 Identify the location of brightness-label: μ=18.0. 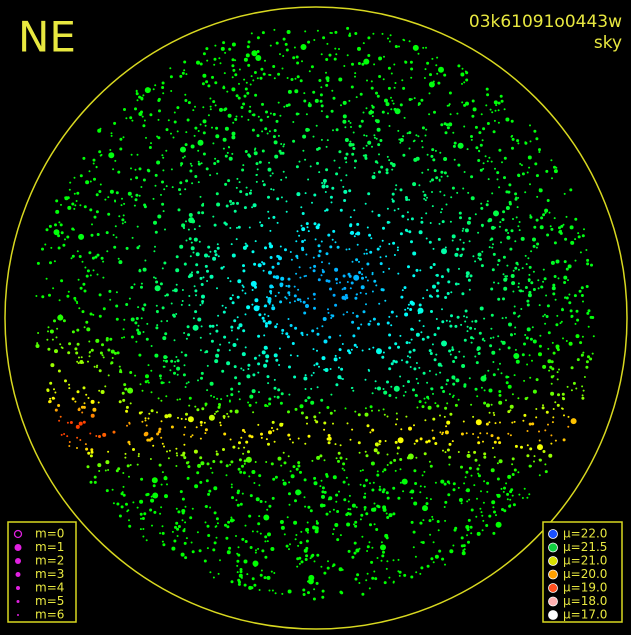
(585, 601).